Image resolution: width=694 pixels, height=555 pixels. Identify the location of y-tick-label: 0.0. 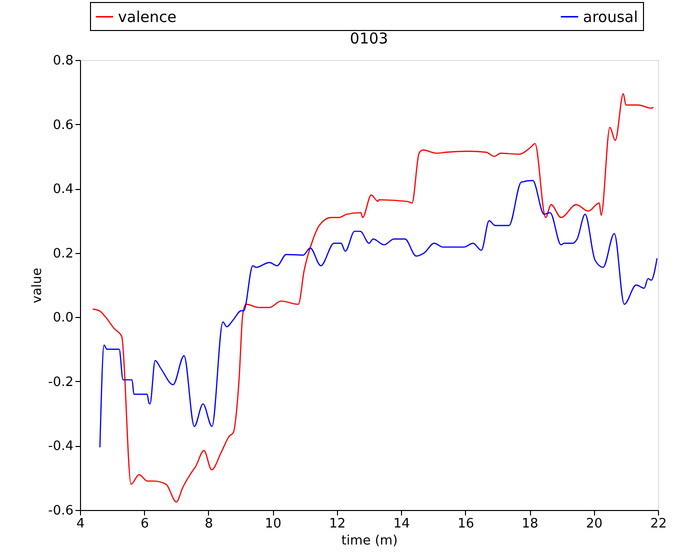
(63, 318).